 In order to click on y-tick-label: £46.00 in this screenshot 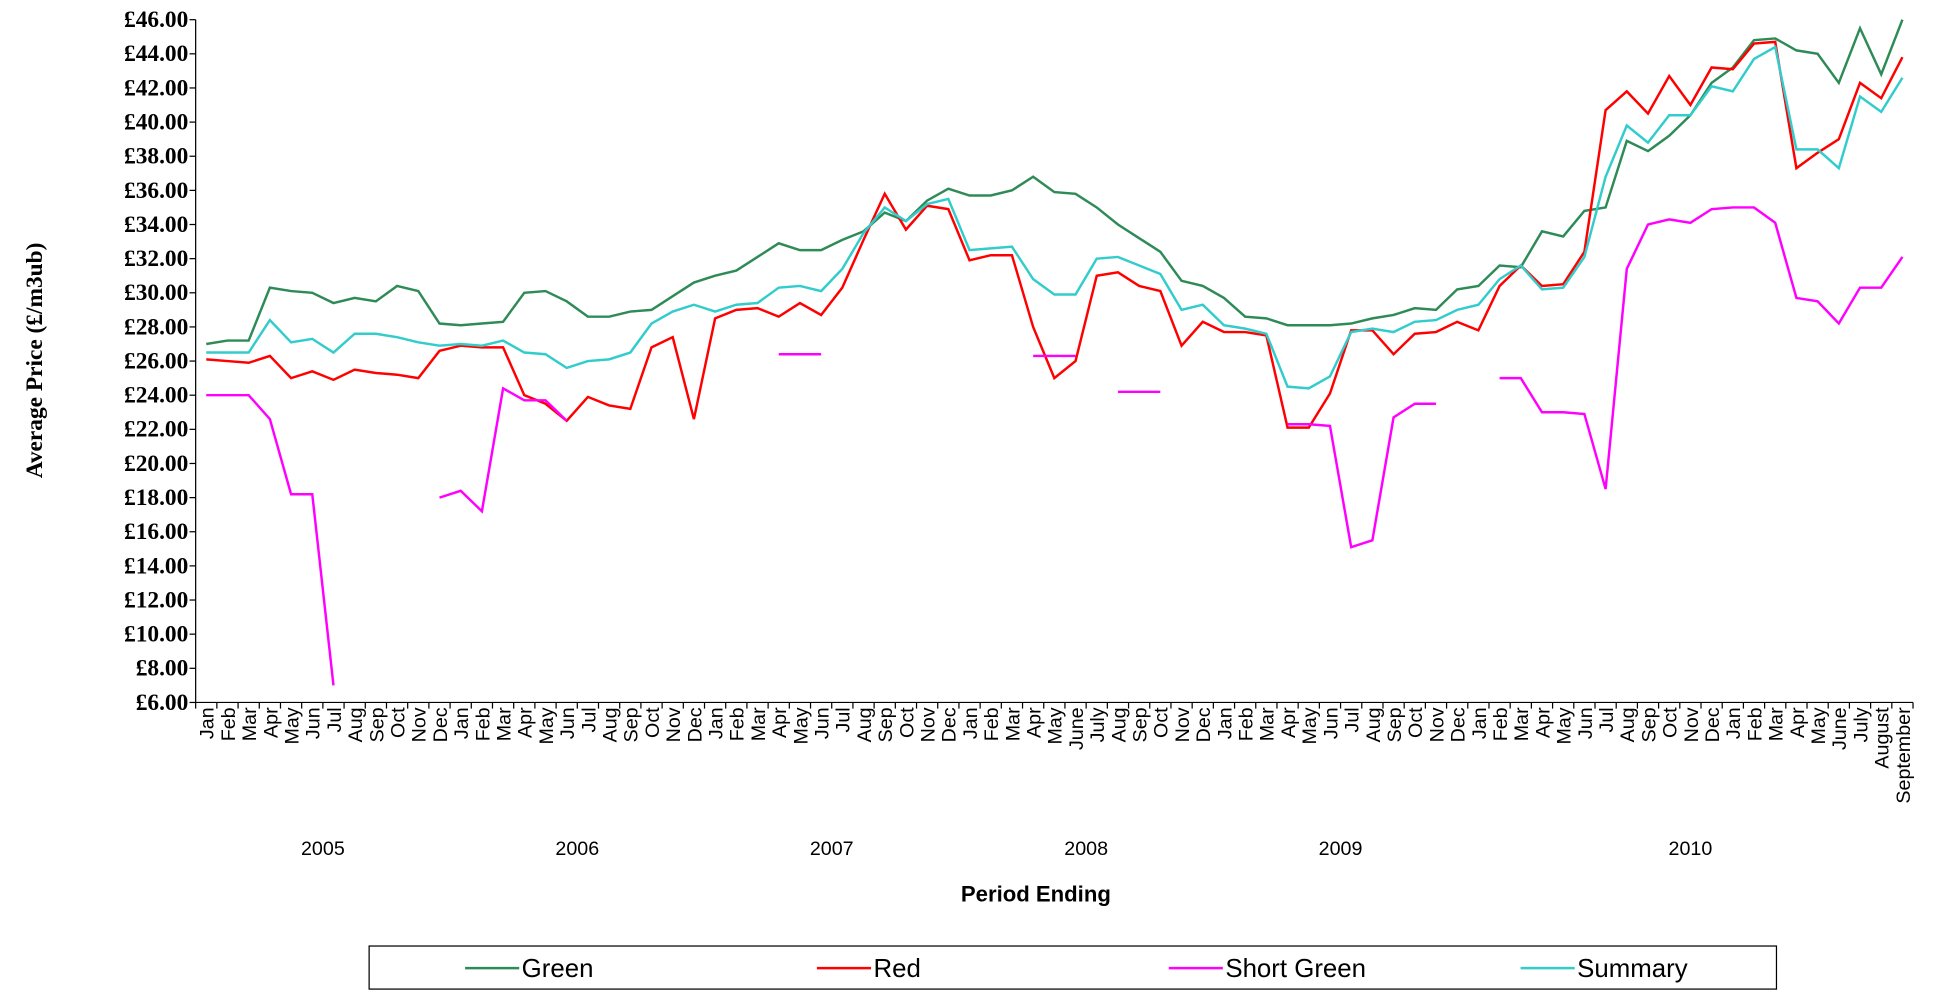, I will do `click(156, 20)`.